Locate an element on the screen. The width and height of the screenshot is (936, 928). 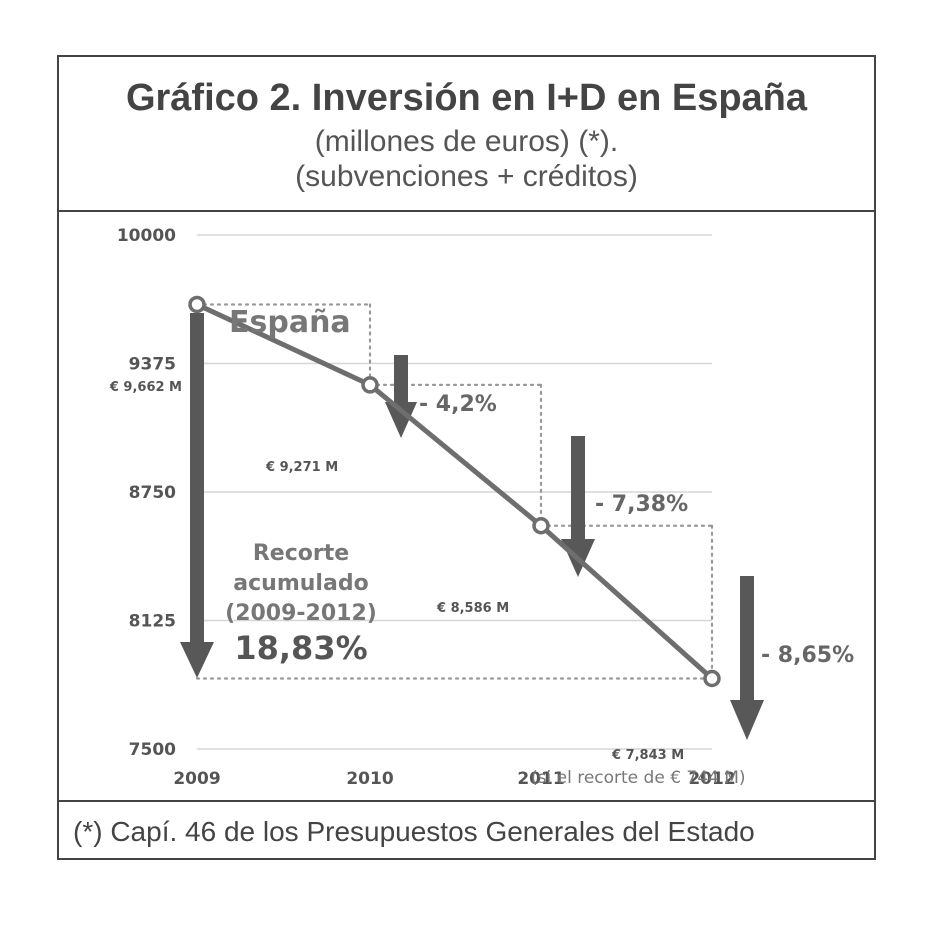
x-tick-label: 2009 is located at coordinates (196, 779).